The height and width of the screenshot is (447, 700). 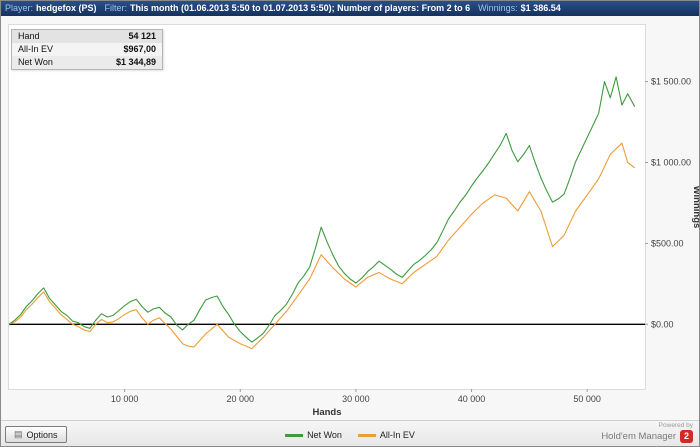 I want to click on svg-text: $1 000.00, so click(x=671, y=163).